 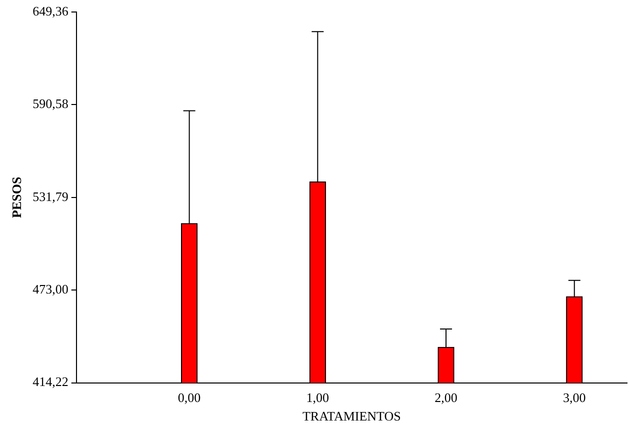 What do you see at coordinates (50, 289) in the screenshot?
I see `y-tick-label: 473,00` at bounding box center [50, 289].